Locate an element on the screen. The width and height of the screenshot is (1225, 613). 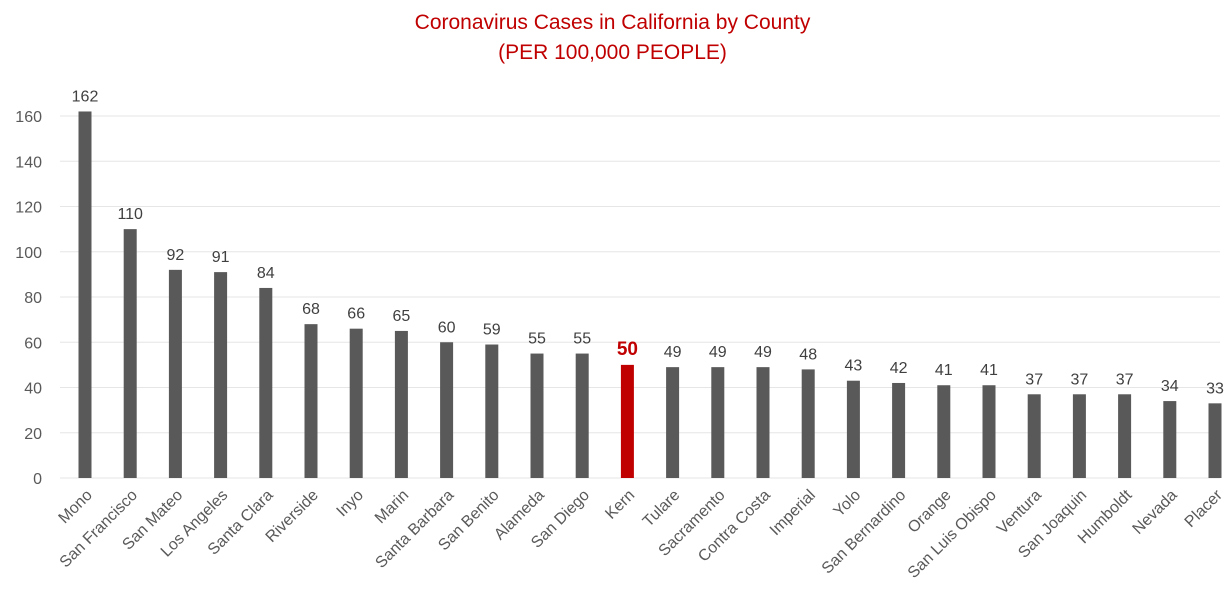
x-tick-label: Mono is located at coordinates (76, 507).